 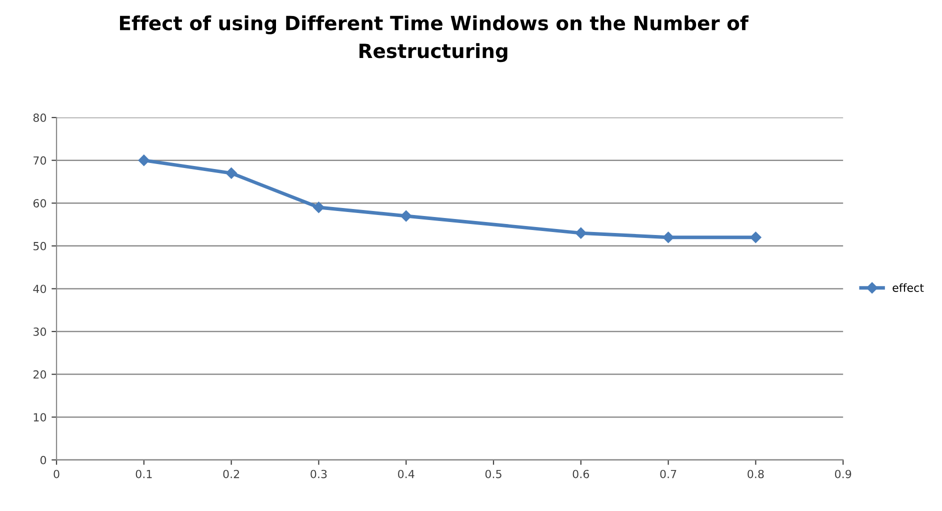 I want to click on y-tick-label: 0, so click(x=43, y=460).